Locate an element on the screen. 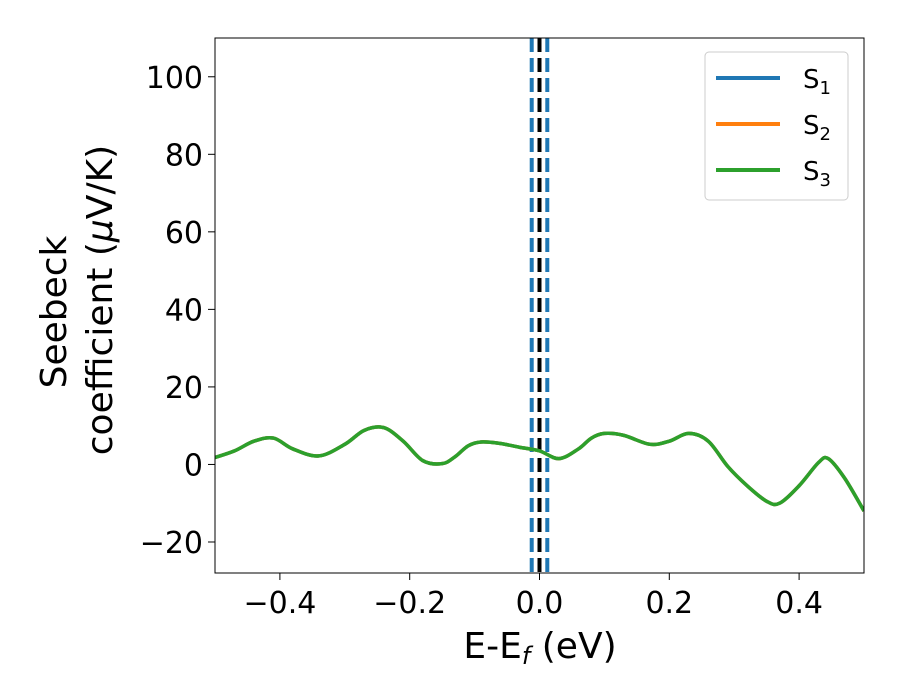  y-axis-label-unit: V/K) is located at coordinates (100, 182).